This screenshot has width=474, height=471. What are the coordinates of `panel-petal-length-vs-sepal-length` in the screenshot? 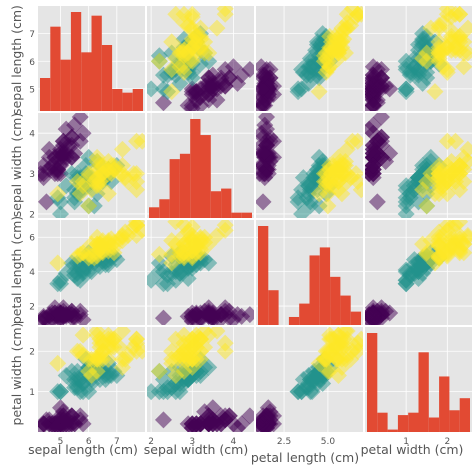 It's located at (91, 272).